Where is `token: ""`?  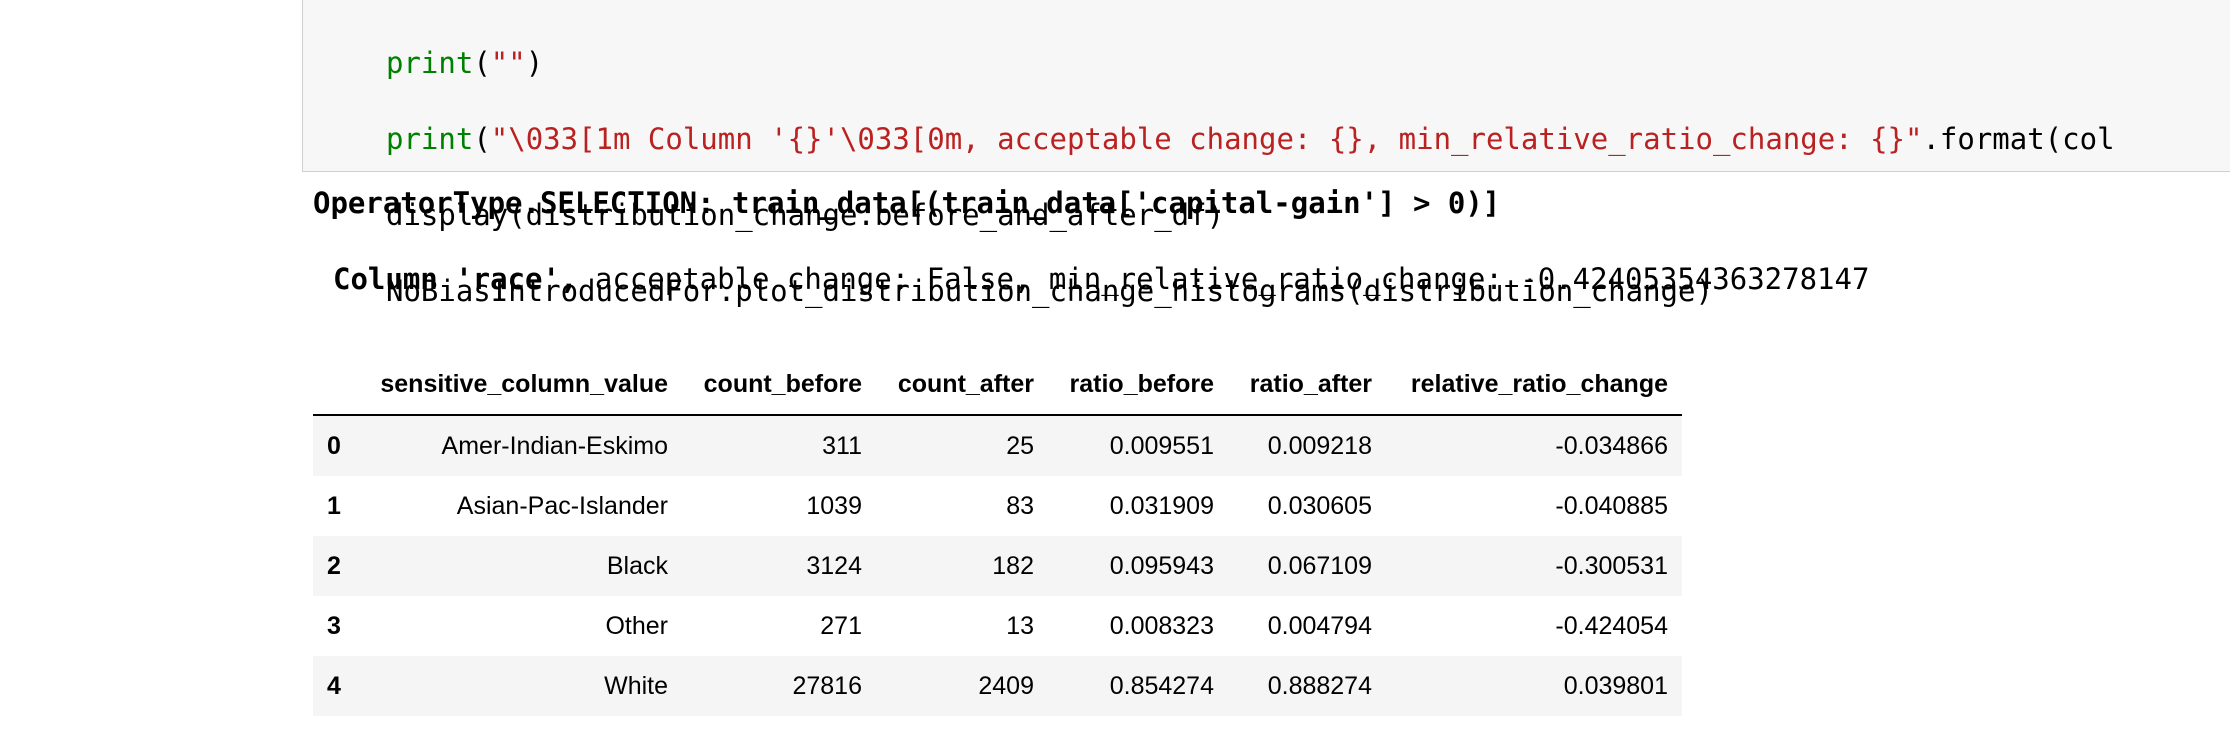 token: "" is located at coordinates (508, 63).